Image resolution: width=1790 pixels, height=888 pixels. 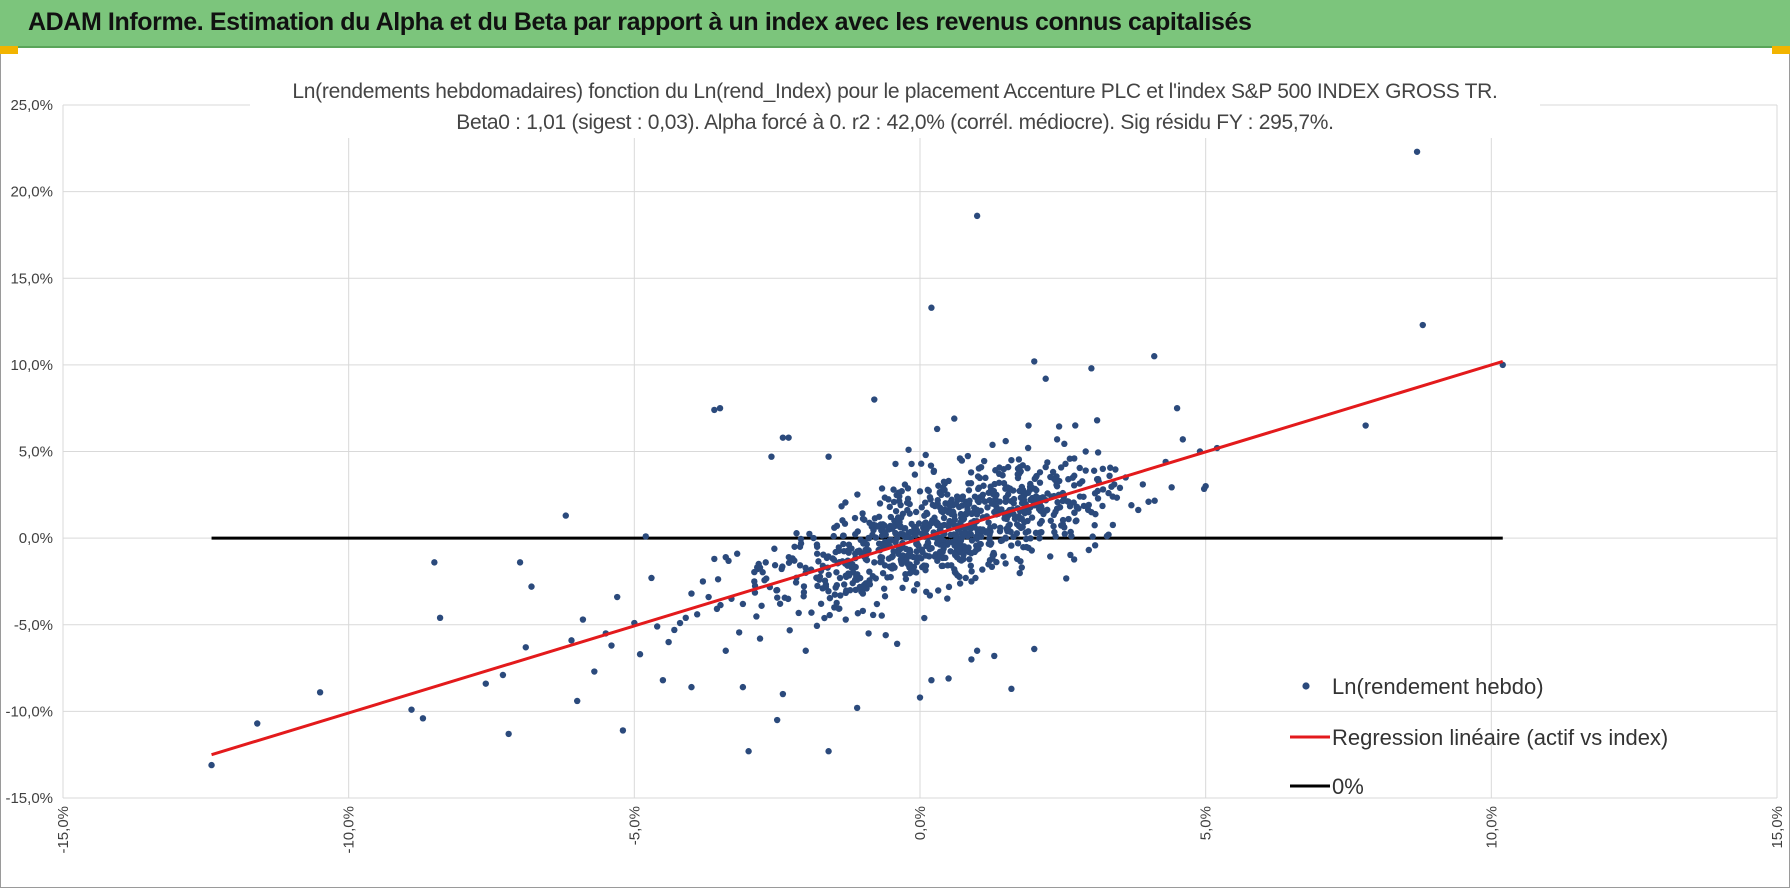 What do you see at coordinates (1206, 823) in the screenshot?
I see `x-tick-label: 5,0%` at bounding box center [1206, 823].